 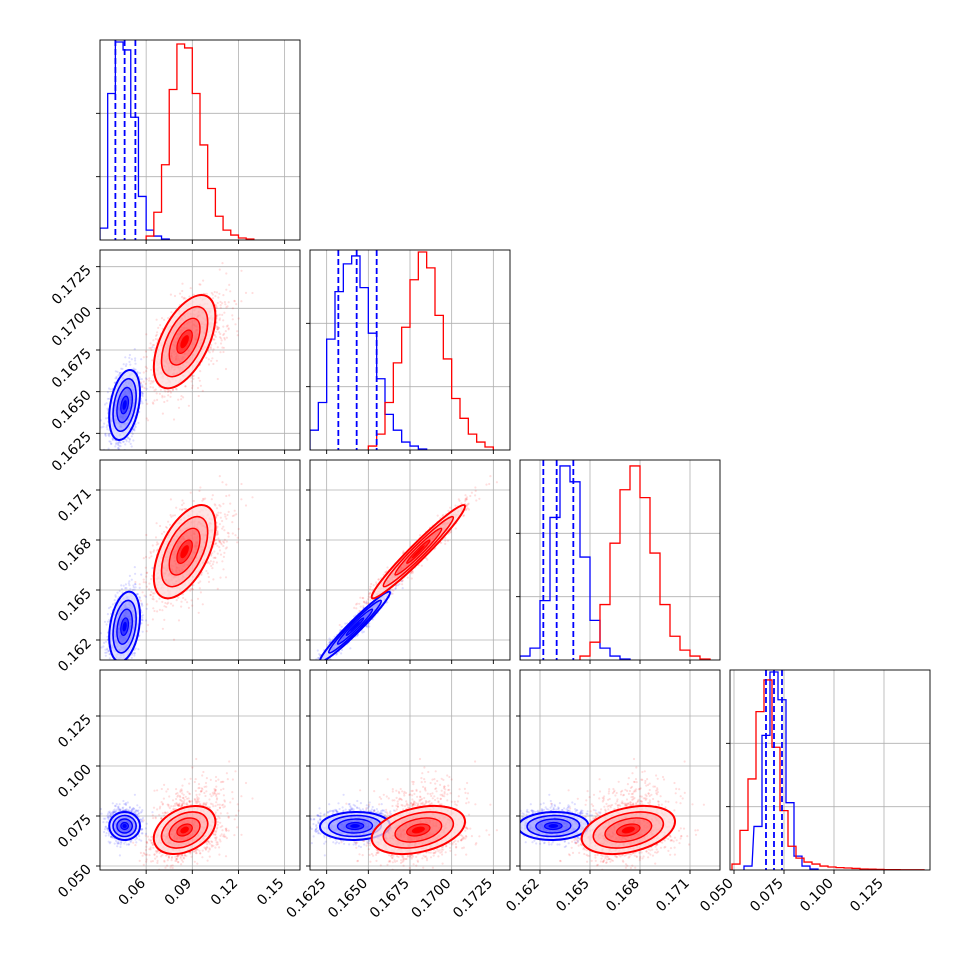 I want to click on marginal-3-bg, so click(x=830, y=770).